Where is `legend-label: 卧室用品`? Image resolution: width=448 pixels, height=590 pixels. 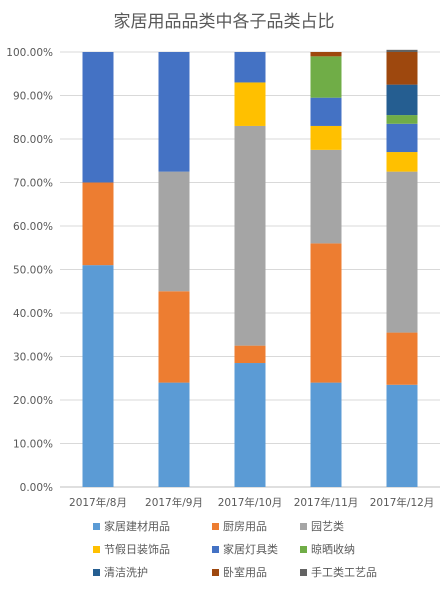 legend-label: 卧室用品 is located at coordinates (245, 572).